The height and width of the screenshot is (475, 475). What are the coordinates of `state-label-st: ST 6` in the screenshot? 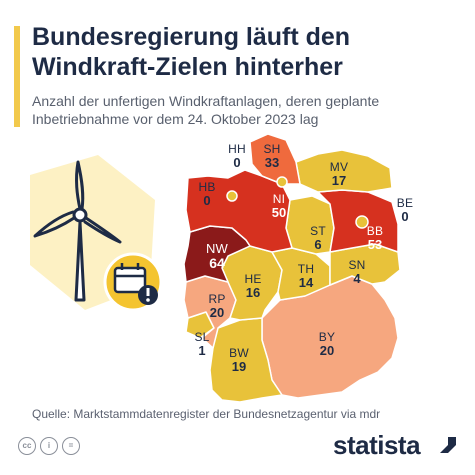 It's located at (318, 238).